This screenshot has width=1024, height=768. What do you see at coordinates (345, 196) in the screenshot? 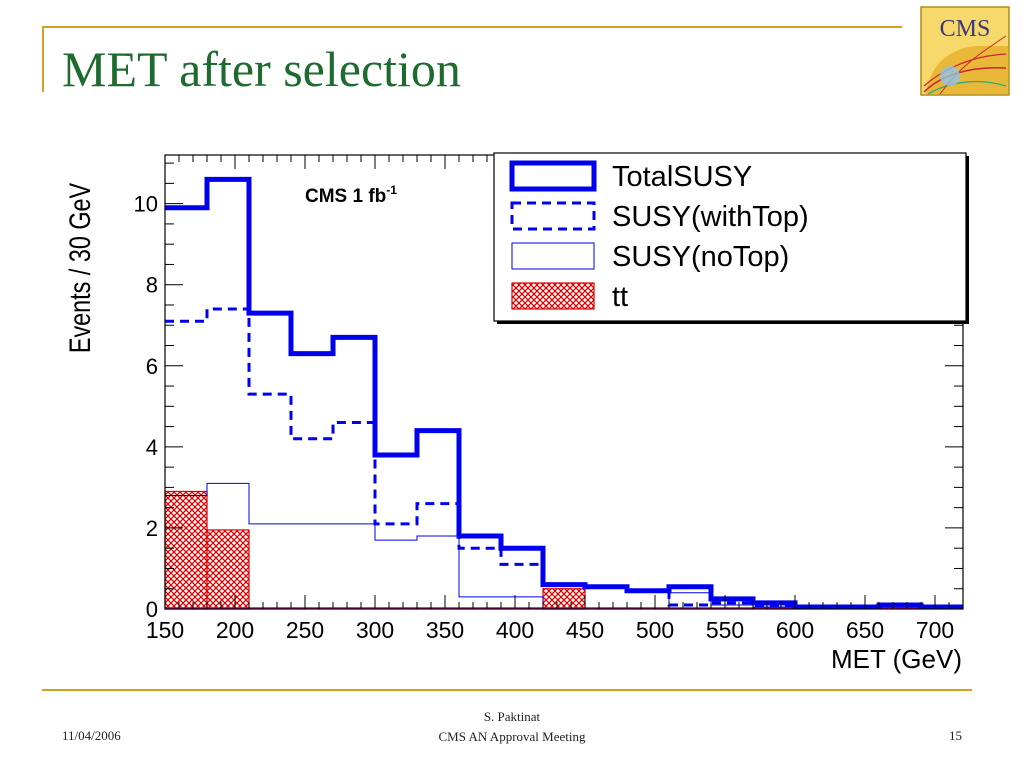
I see `annotation-text: CMS 1 fb` at bounding box center [345, 196].